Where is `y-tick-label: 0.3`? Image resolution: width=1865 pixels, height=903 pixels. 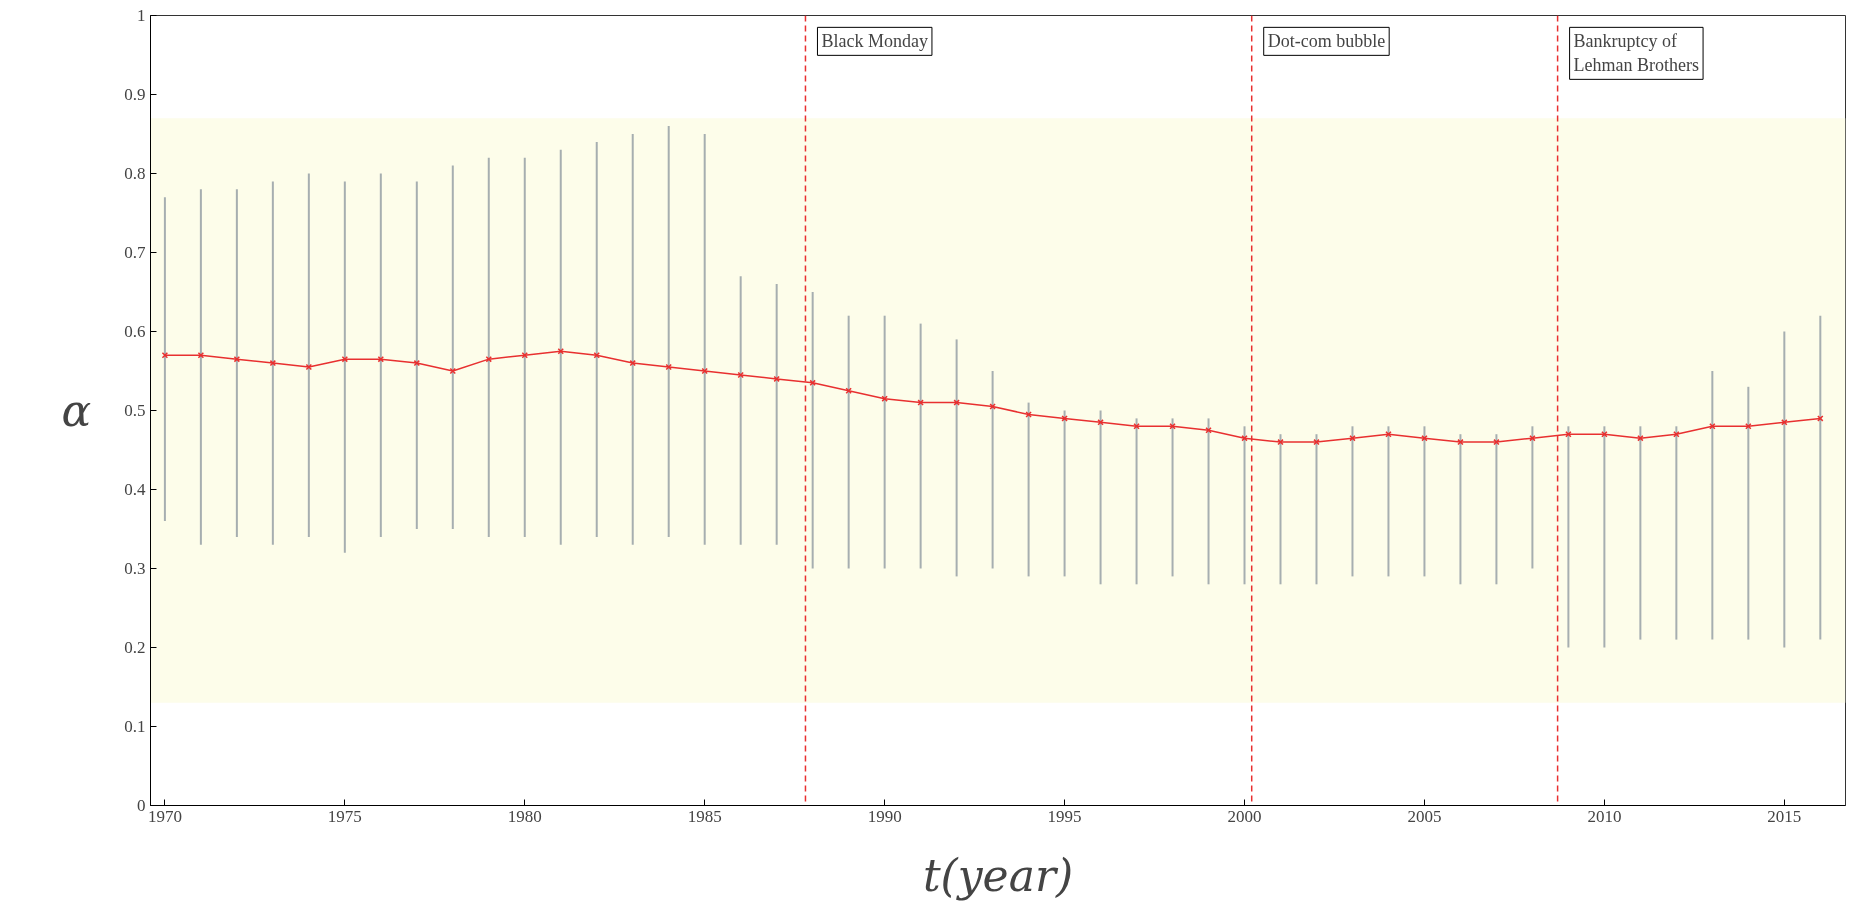 y-tick-label: 0.3 is located at coordinates (135, 568).